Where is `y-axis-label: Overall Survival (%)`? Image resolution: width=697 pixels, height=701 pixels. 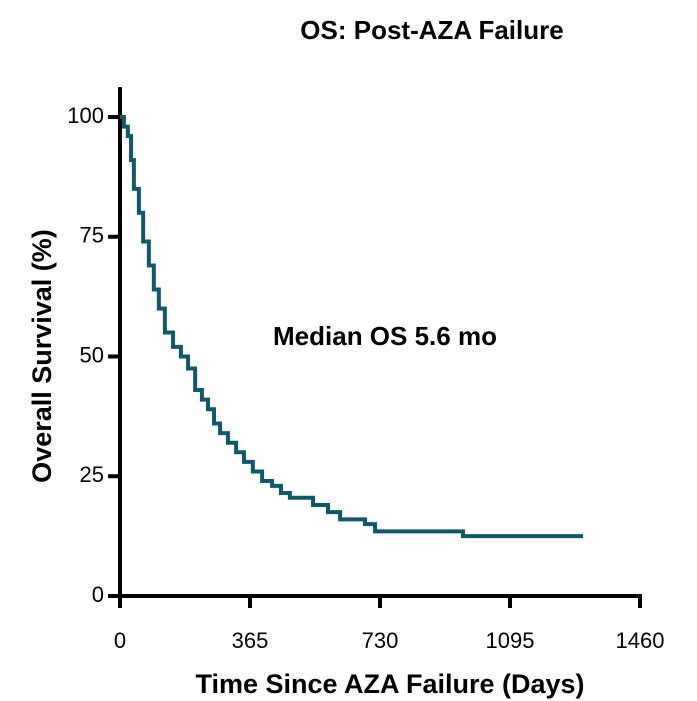 y-axis-label: Overall Survival (%) is located at coordinates (42, 356).